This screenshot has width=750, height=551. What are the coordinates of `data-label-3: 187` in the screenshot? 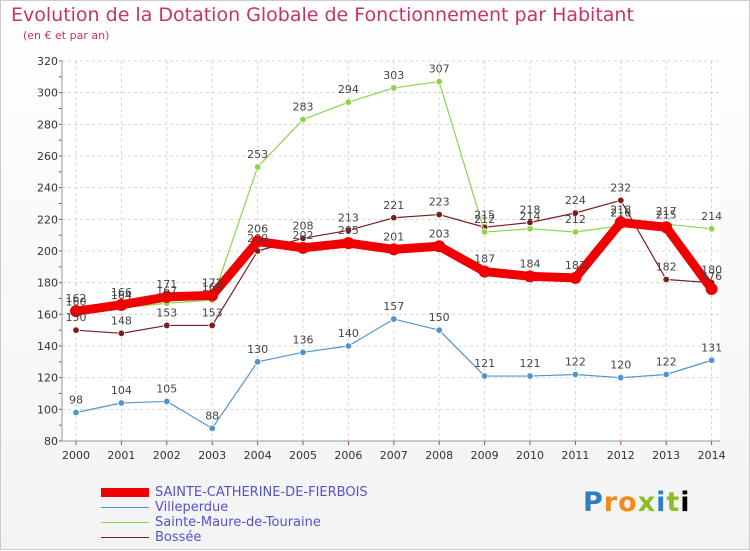 It's located at (484, 259).